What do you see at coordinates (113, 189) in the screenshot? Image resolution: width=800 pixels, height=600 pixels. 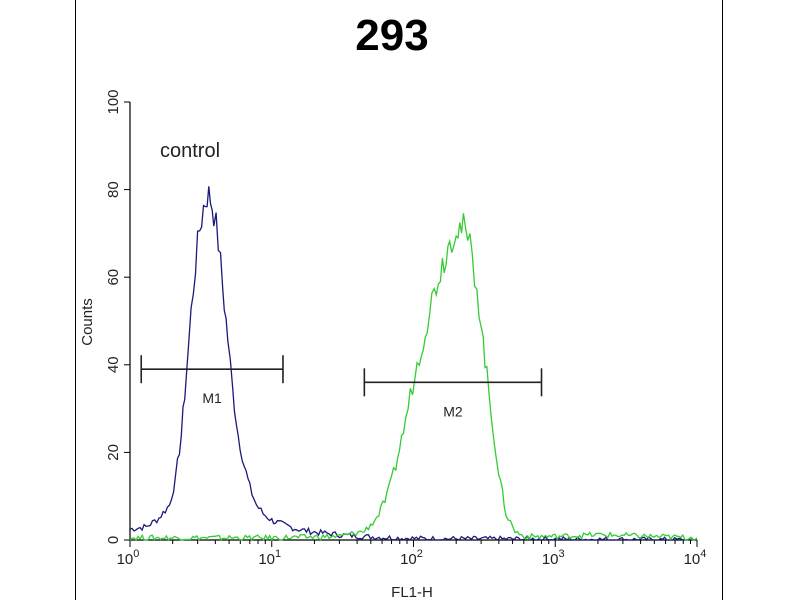 I see `y-tick-label: 80` at bounding box center [113, 189].